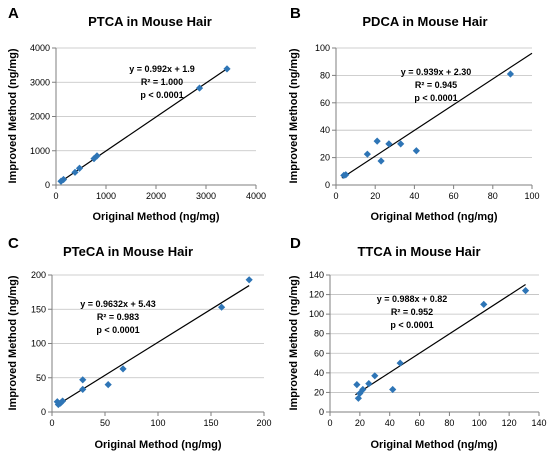 Image resolution: width=550 pixels, height=452 pixels. Describe the element at coordinates (295, 13) in the screenshot. I see `panel-letter-b: B` at that location.